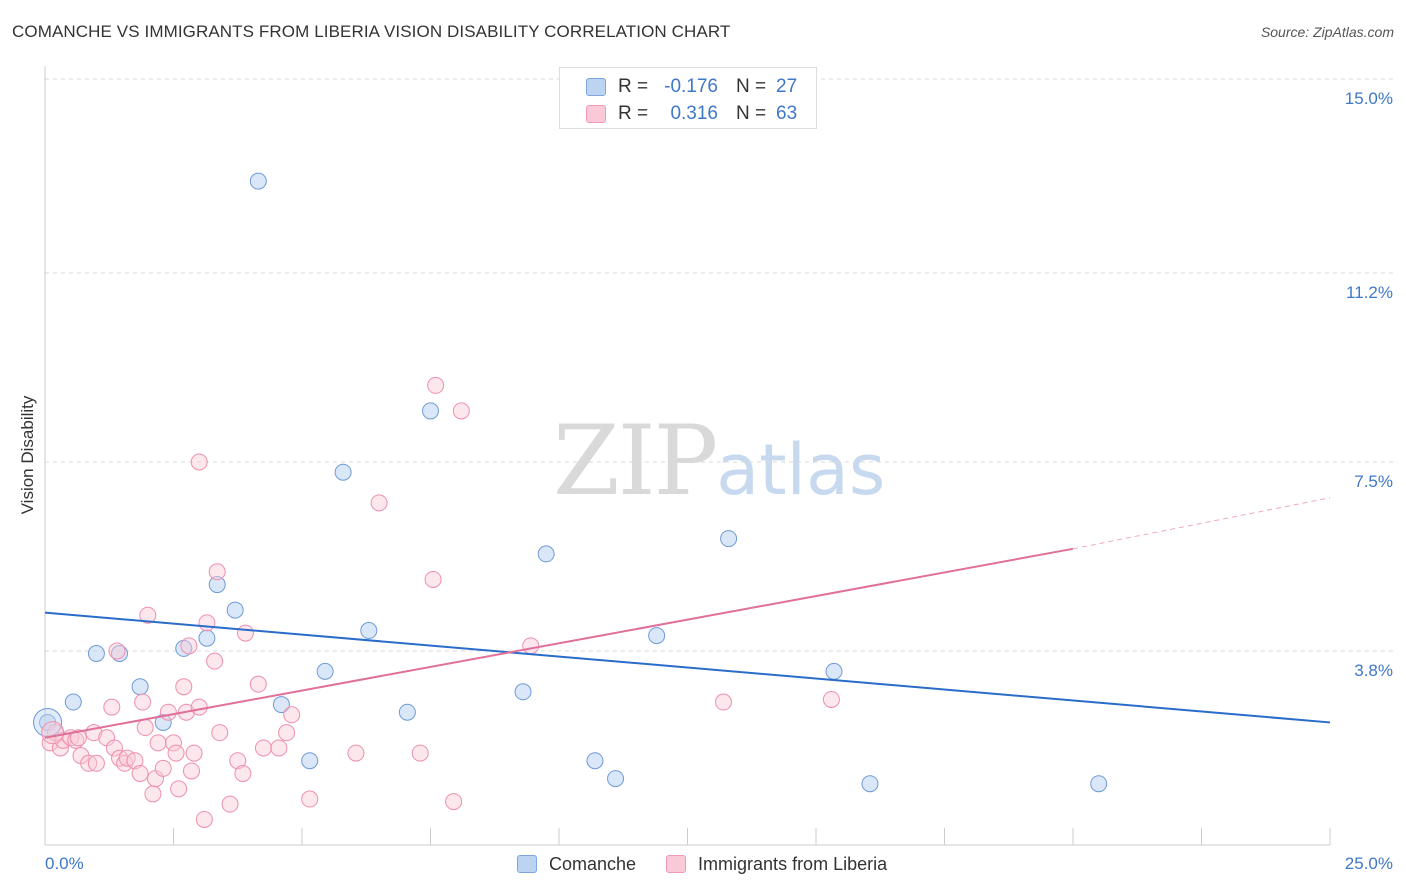 This screenshot has width=1406, height=892. I want to click on y-tick-label: 15.0%, so click(1369, 98).